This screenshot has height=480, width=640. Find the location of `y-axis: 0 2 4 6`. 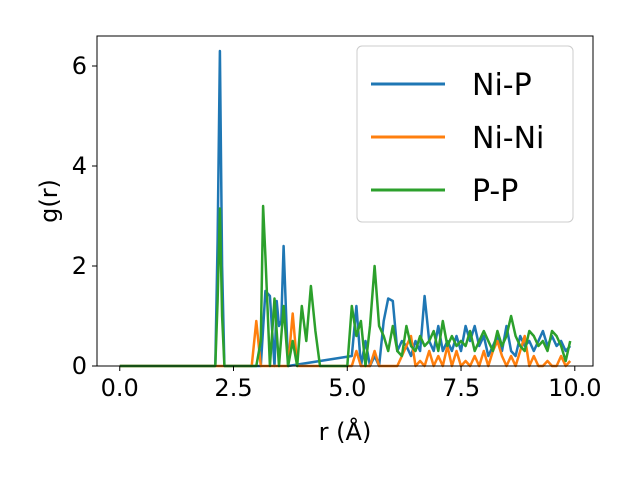

y-axis: 0 2 4 6 is located at coordinates (84, 216).